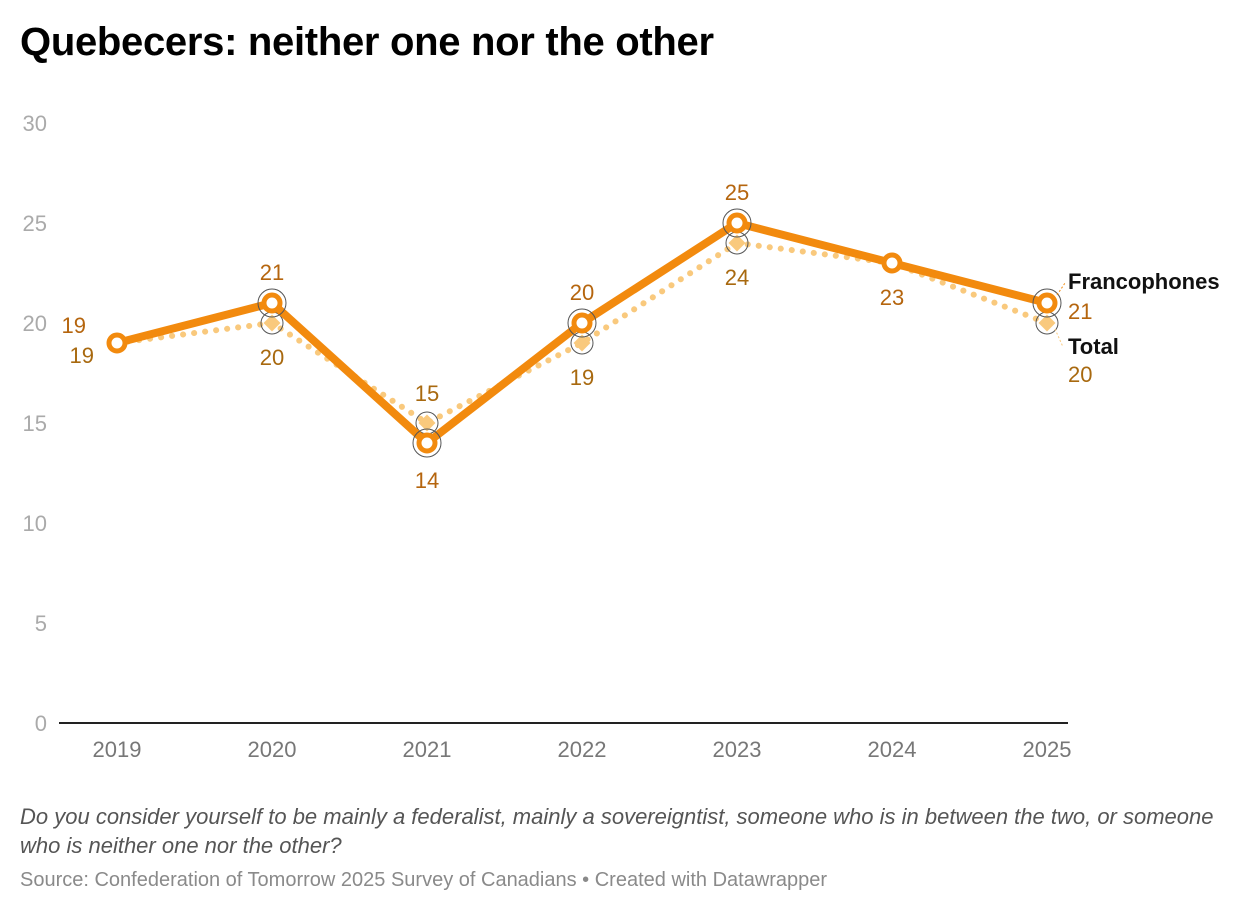 Image resolution: width=1240 pixels, height=916 pixels. Describe the element at coordinates (1047, 749) in the screenshot. I see `x-tick-label: 2025` at that location.